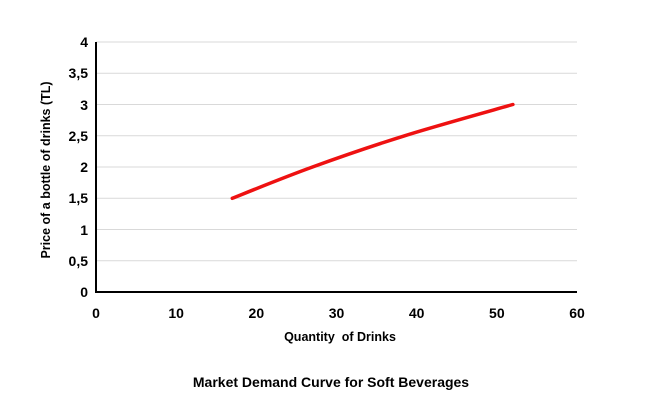 This screenshot has height=408, width=659. What do you see at coordinates (78, 260) in the screenshot?
I see `y-tick-label: 0,5` at bounding box center [78, 260].